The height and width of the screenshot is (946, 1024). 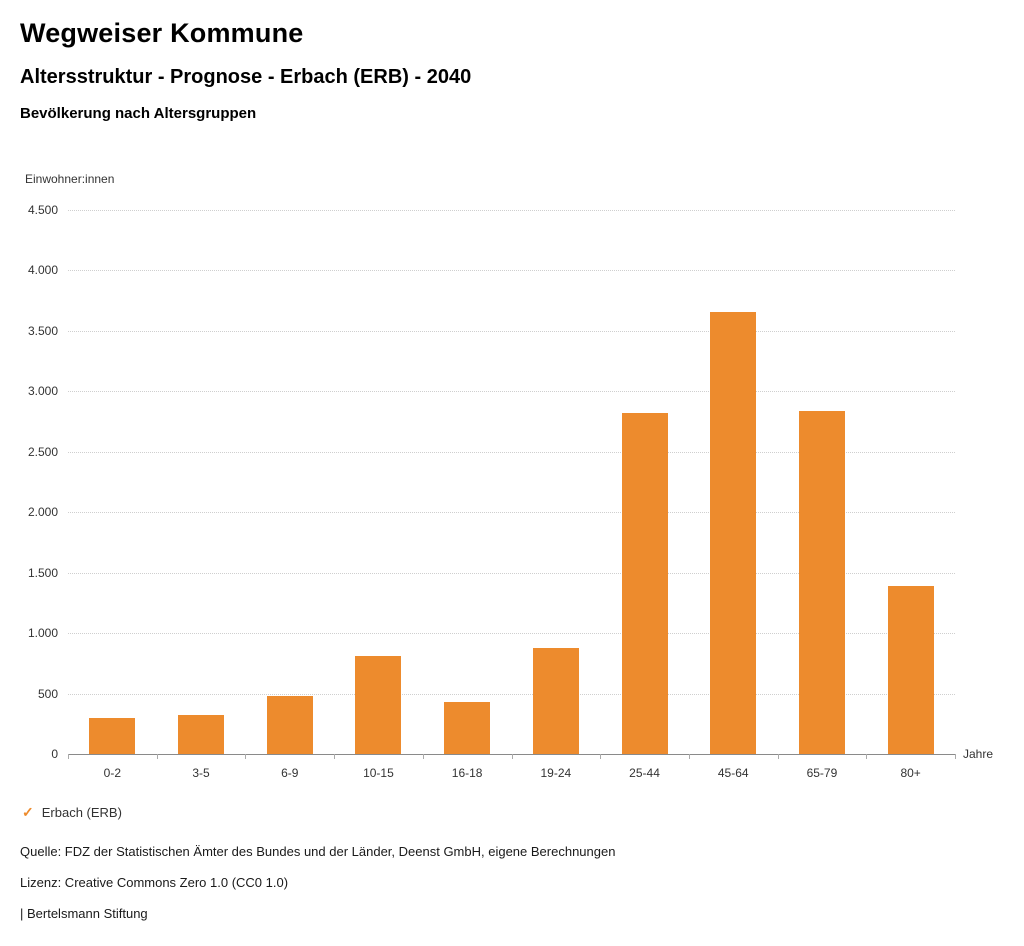 What do you see at coordinates (978, 754) in the screenshot?
I see `x-axis-title: Jahre` at bounding box center [978, 754].